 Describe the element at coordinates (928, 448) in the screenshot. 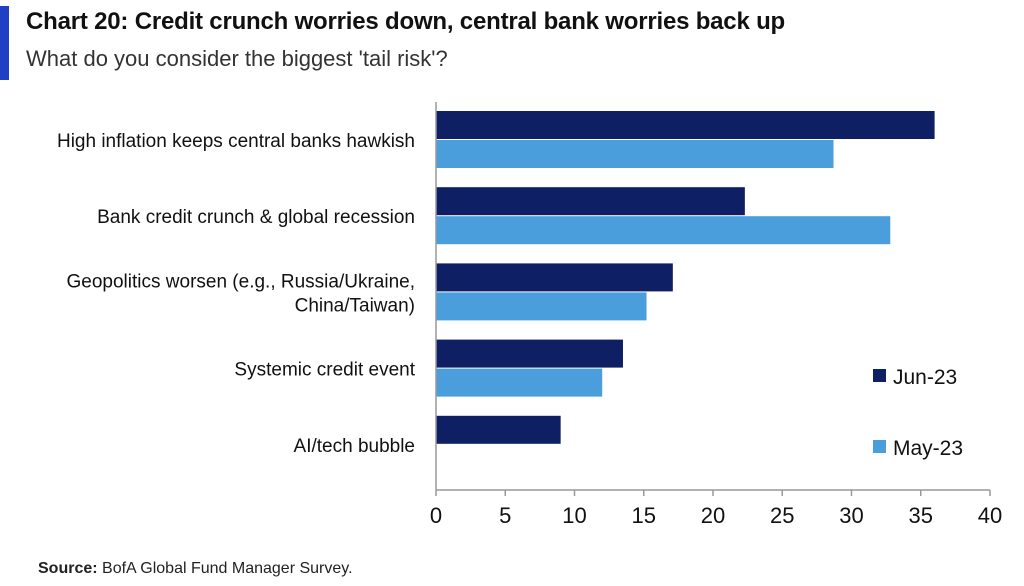

I see `legend-label-may-23: May-23` at that location.